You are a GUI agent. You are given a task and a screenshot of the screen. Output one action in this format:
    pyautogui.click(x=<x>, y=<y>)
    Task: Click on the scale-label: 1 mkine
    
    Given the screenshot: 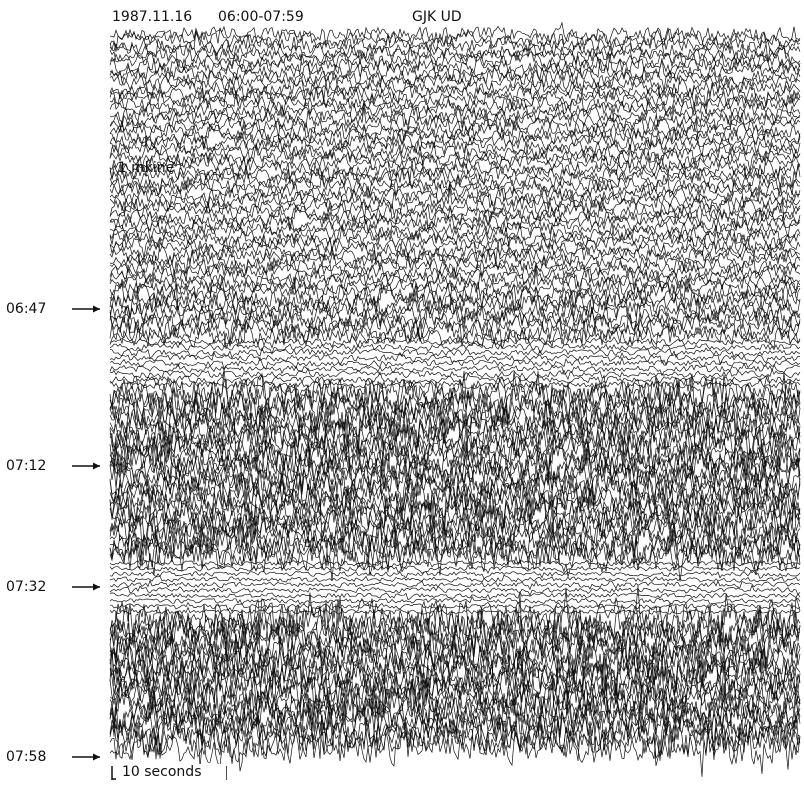 What is the action you would take?
    pyautogui.click(x=146, y=168)
    